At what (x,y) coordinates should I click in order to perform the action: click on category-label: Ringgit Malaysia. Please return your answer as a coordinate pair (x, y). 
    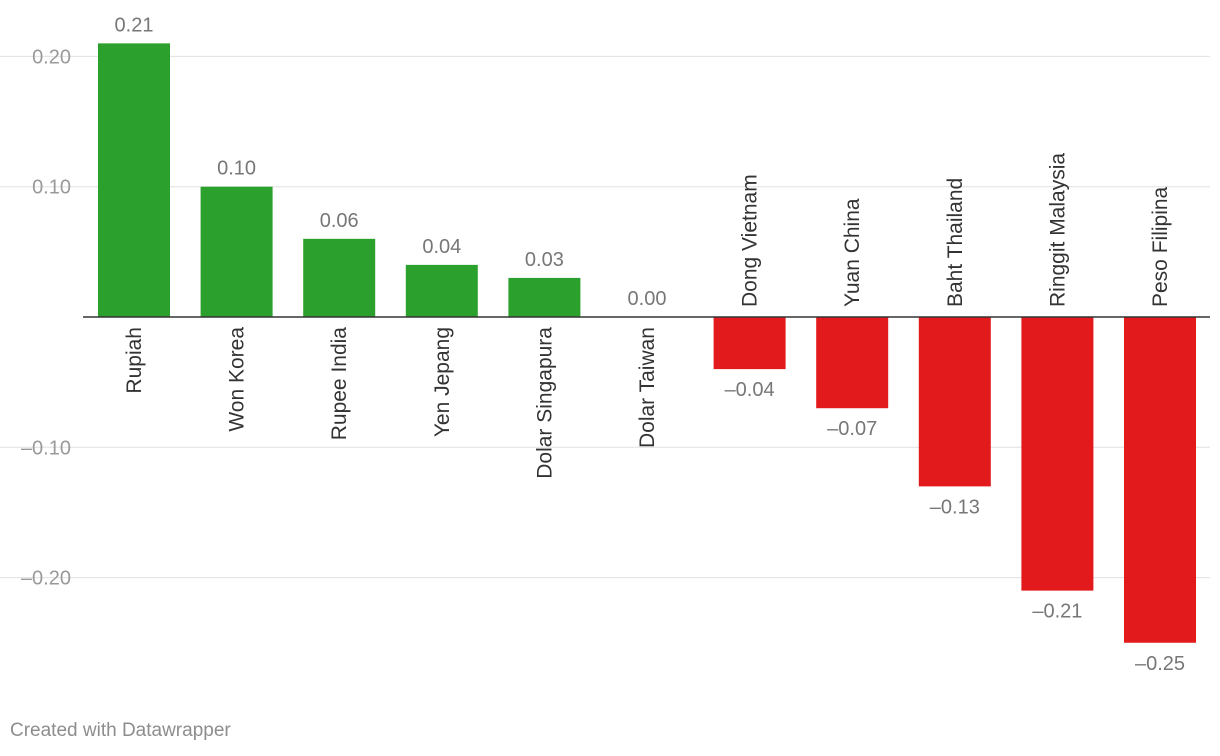
    Looking at the image, I should click on (1057, 230).